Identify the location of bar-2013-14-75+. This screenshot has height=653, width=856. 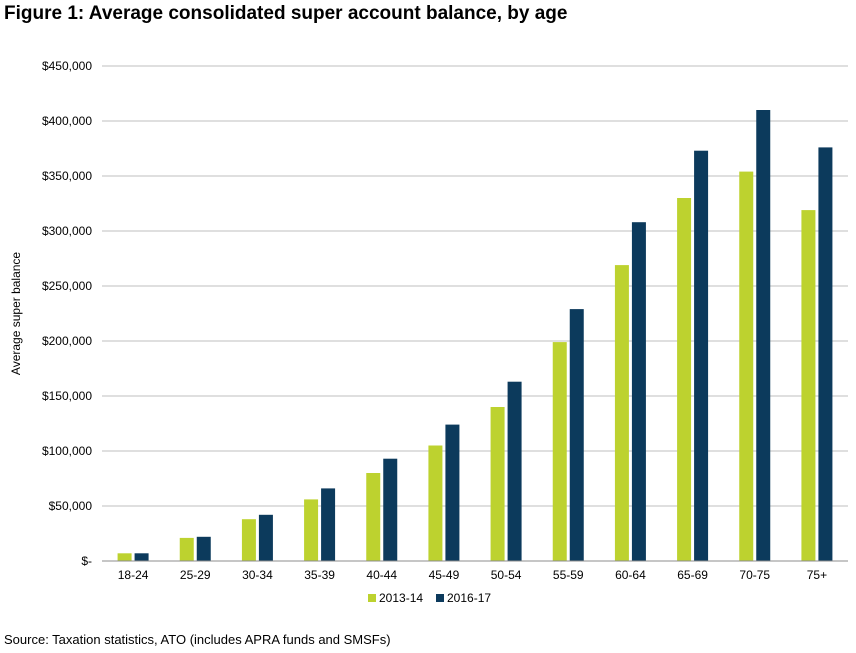
(808, 385).